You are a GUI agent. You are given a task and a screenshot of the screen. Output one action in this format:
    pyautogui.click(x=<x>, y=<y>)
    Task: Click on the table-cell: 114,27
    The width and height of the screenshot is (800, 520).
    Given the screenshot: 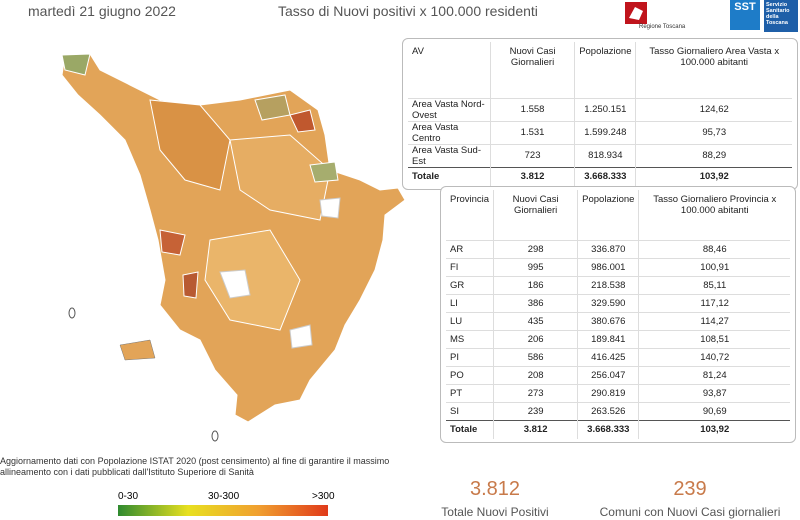 What is the action you would take?
    pyautogui.click(x=714, y=320)
    